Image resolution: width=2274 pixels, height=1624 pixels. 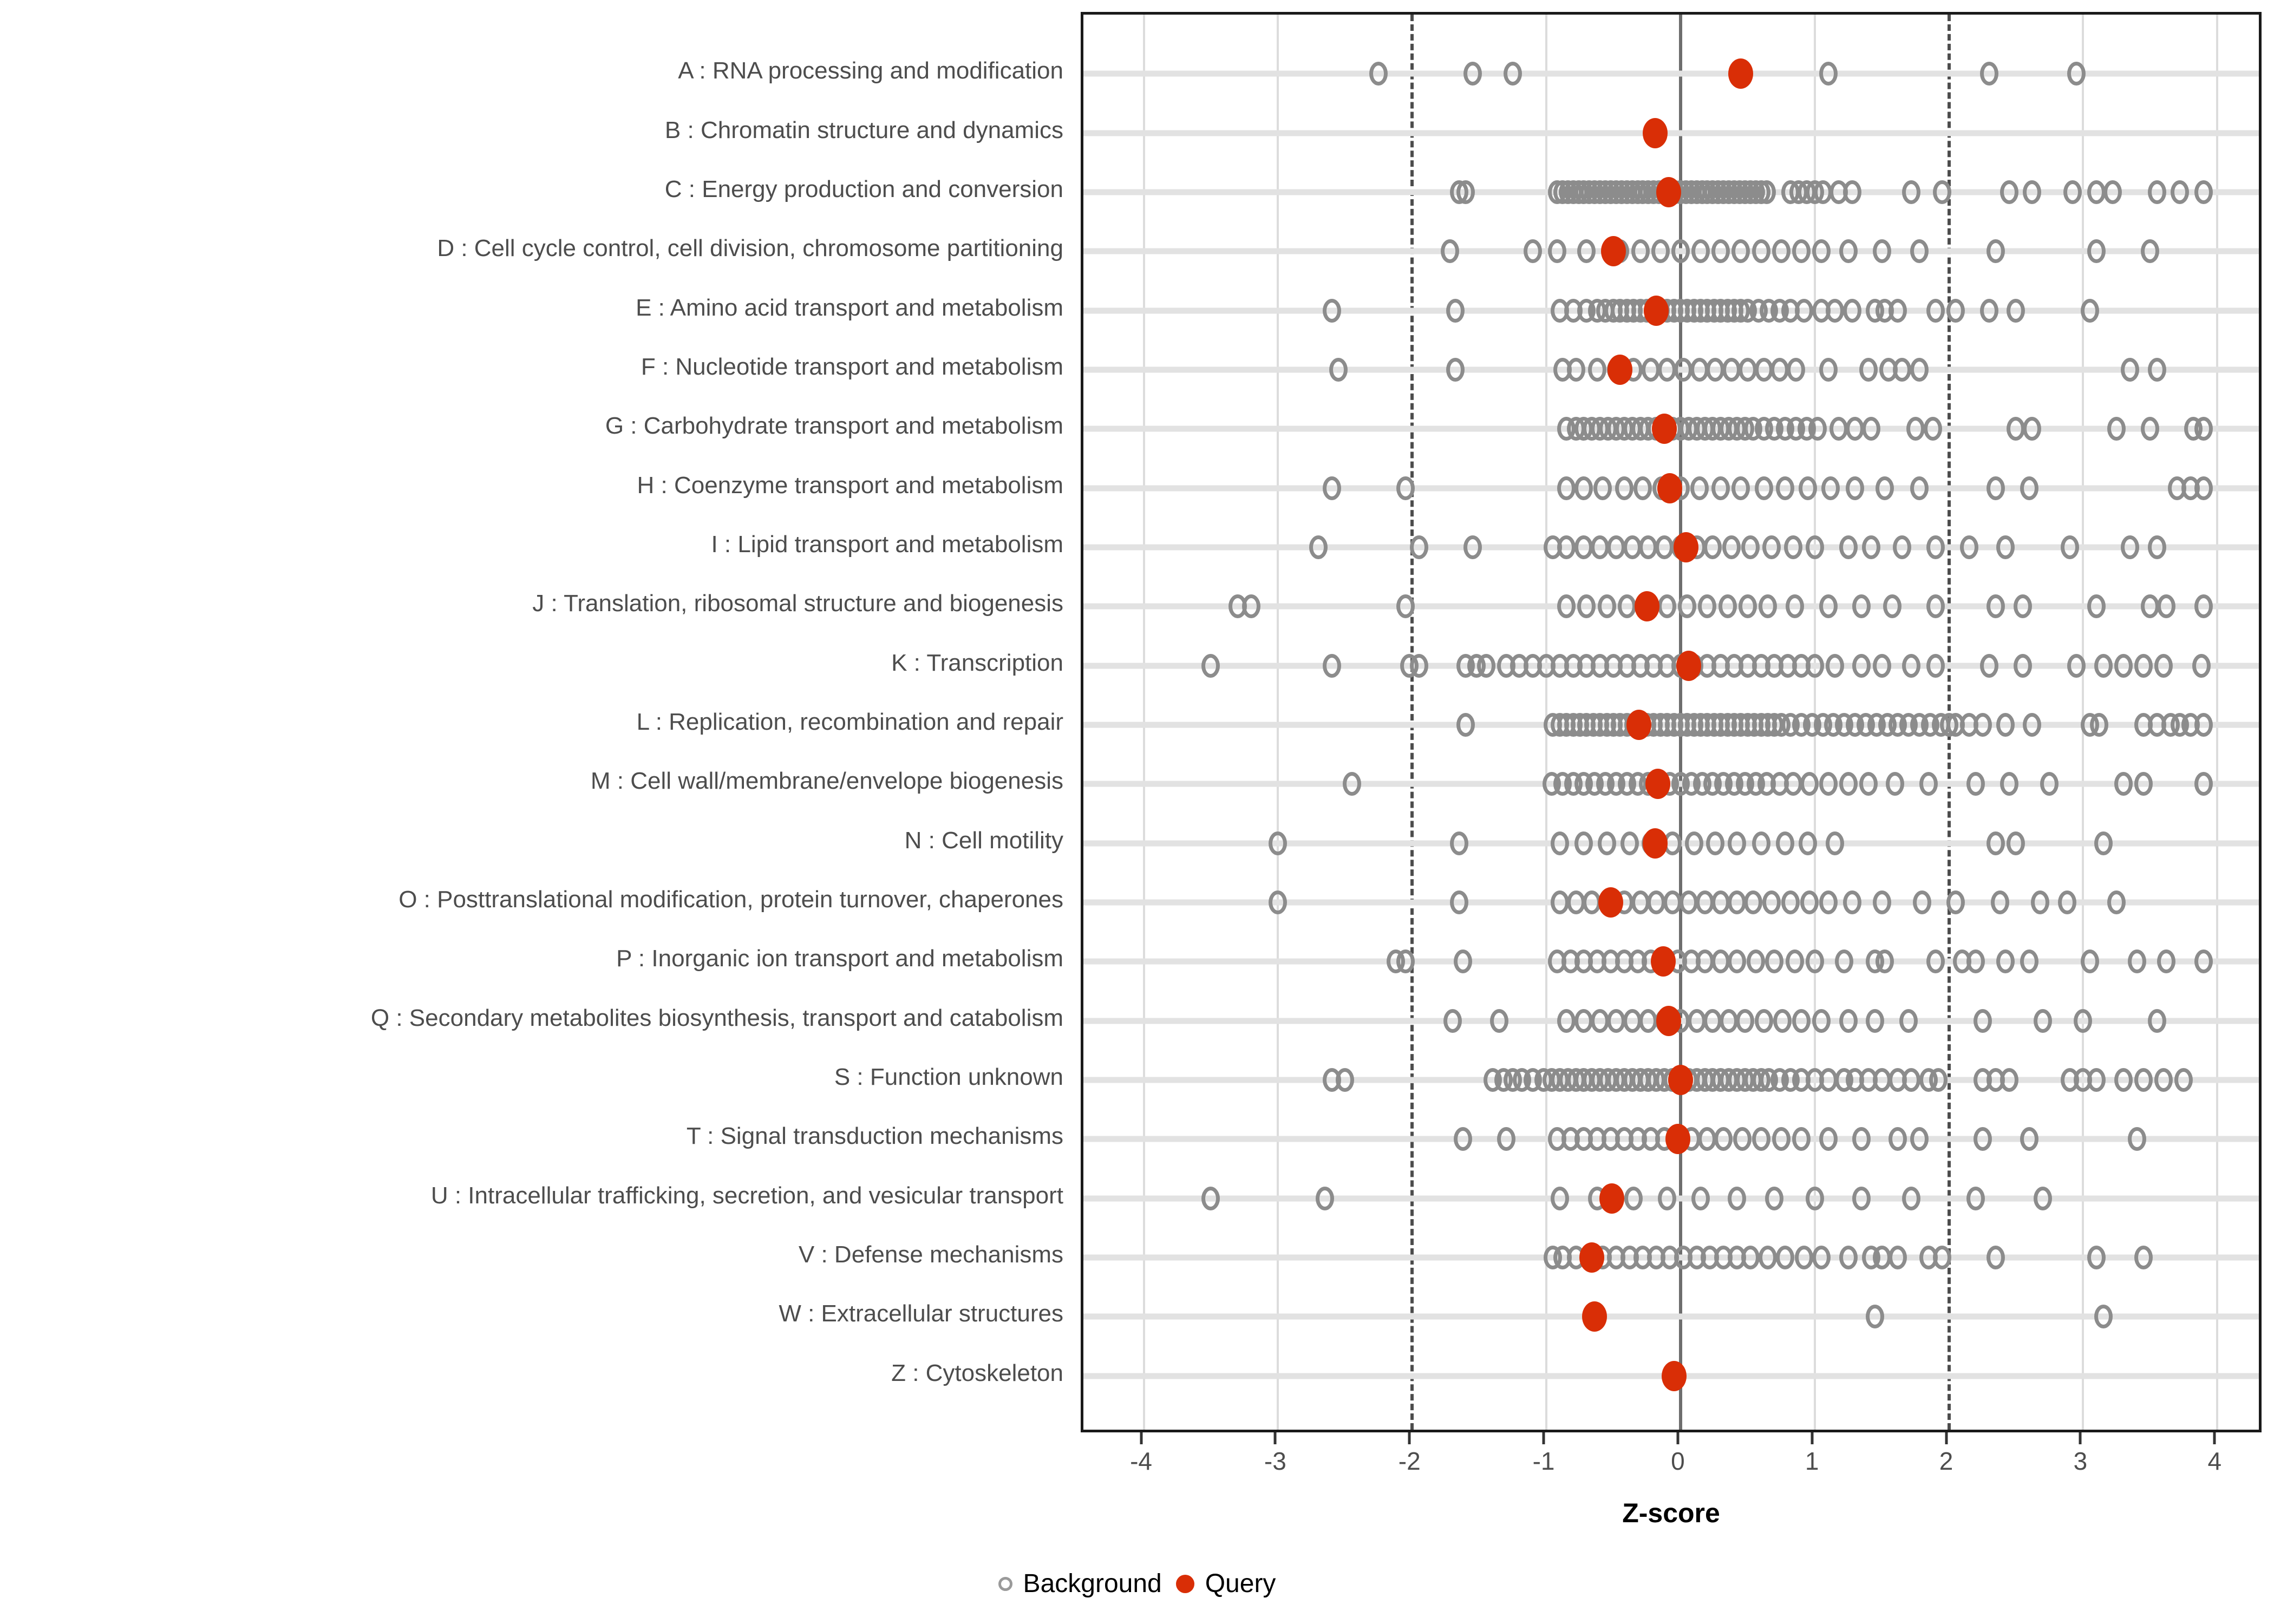 I want to click on legend-label-query: Query, so click(x=1241, y=1583).